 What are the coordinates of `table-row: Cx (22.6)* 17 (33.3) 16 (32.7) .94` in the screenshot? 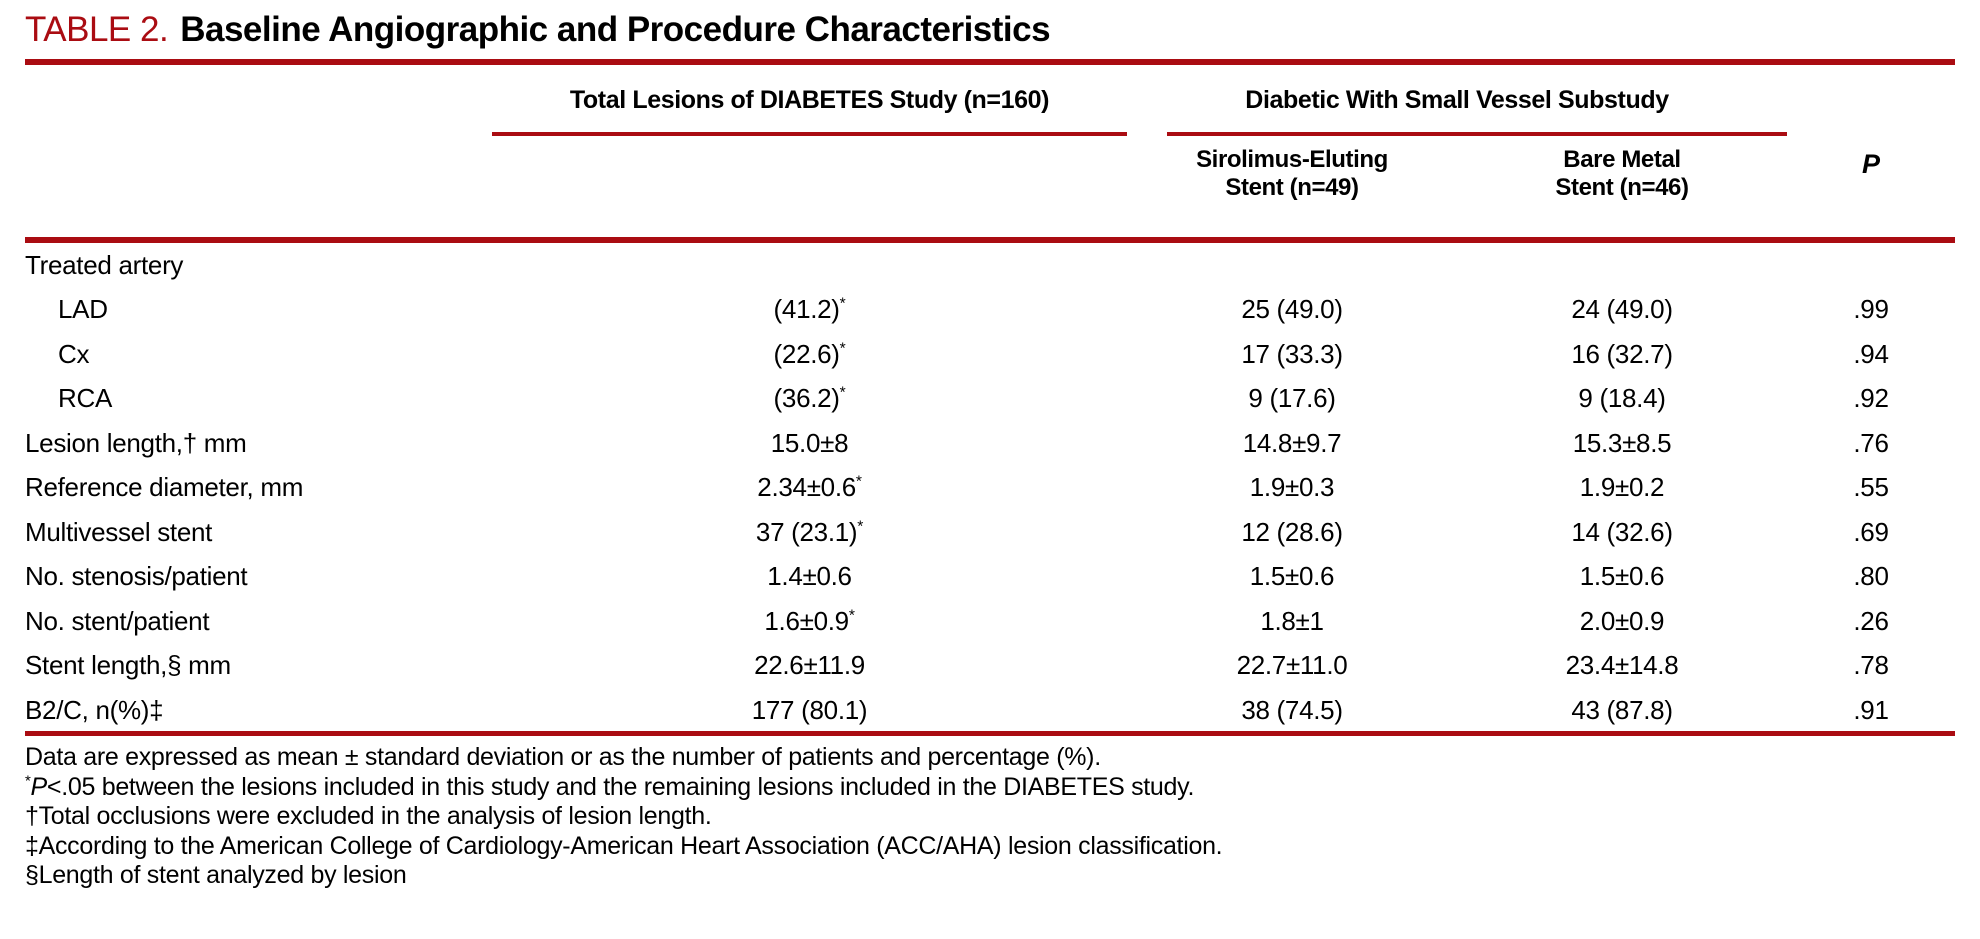 It's located at (990, 354).